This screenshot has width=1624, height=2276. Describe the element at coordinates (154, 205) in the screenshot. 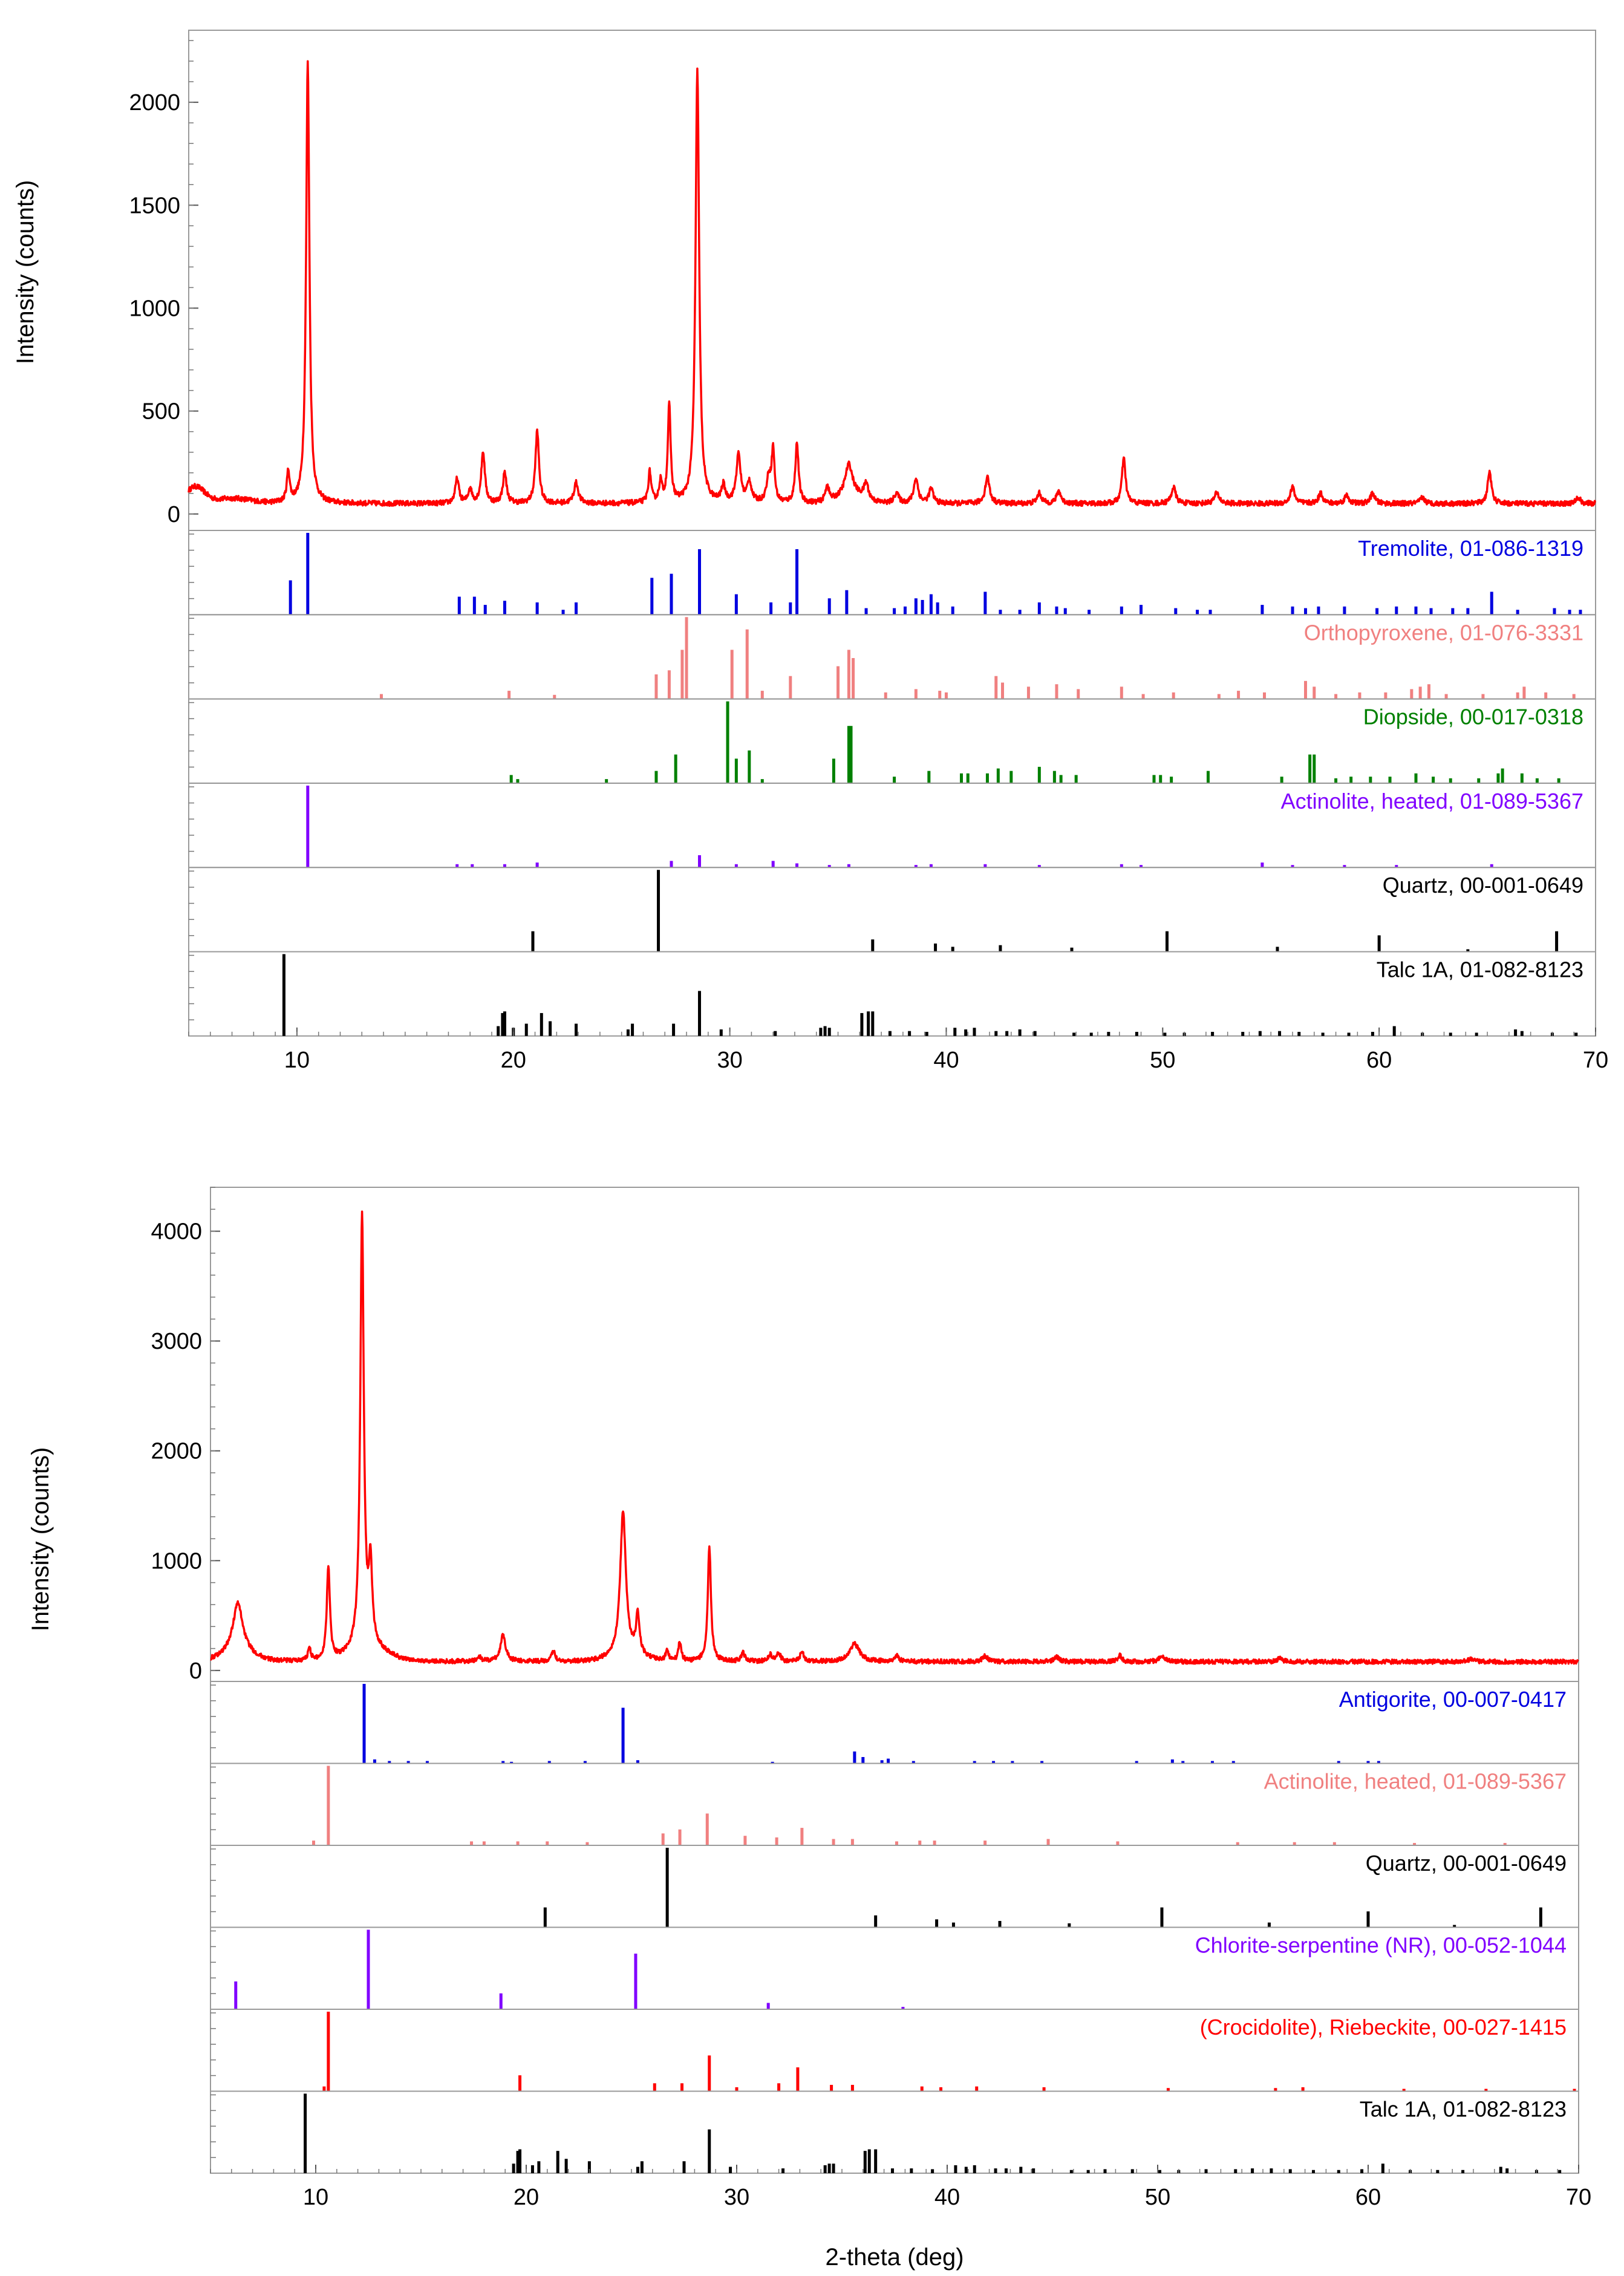

I see `y-tick-label: 1500` at that location.